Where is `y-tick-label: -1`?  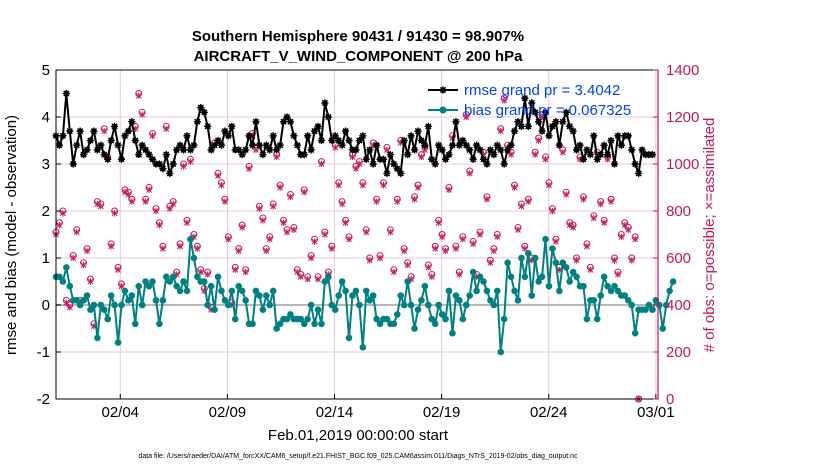 y-tick-label: -1 is located at coordinates (43, 352).